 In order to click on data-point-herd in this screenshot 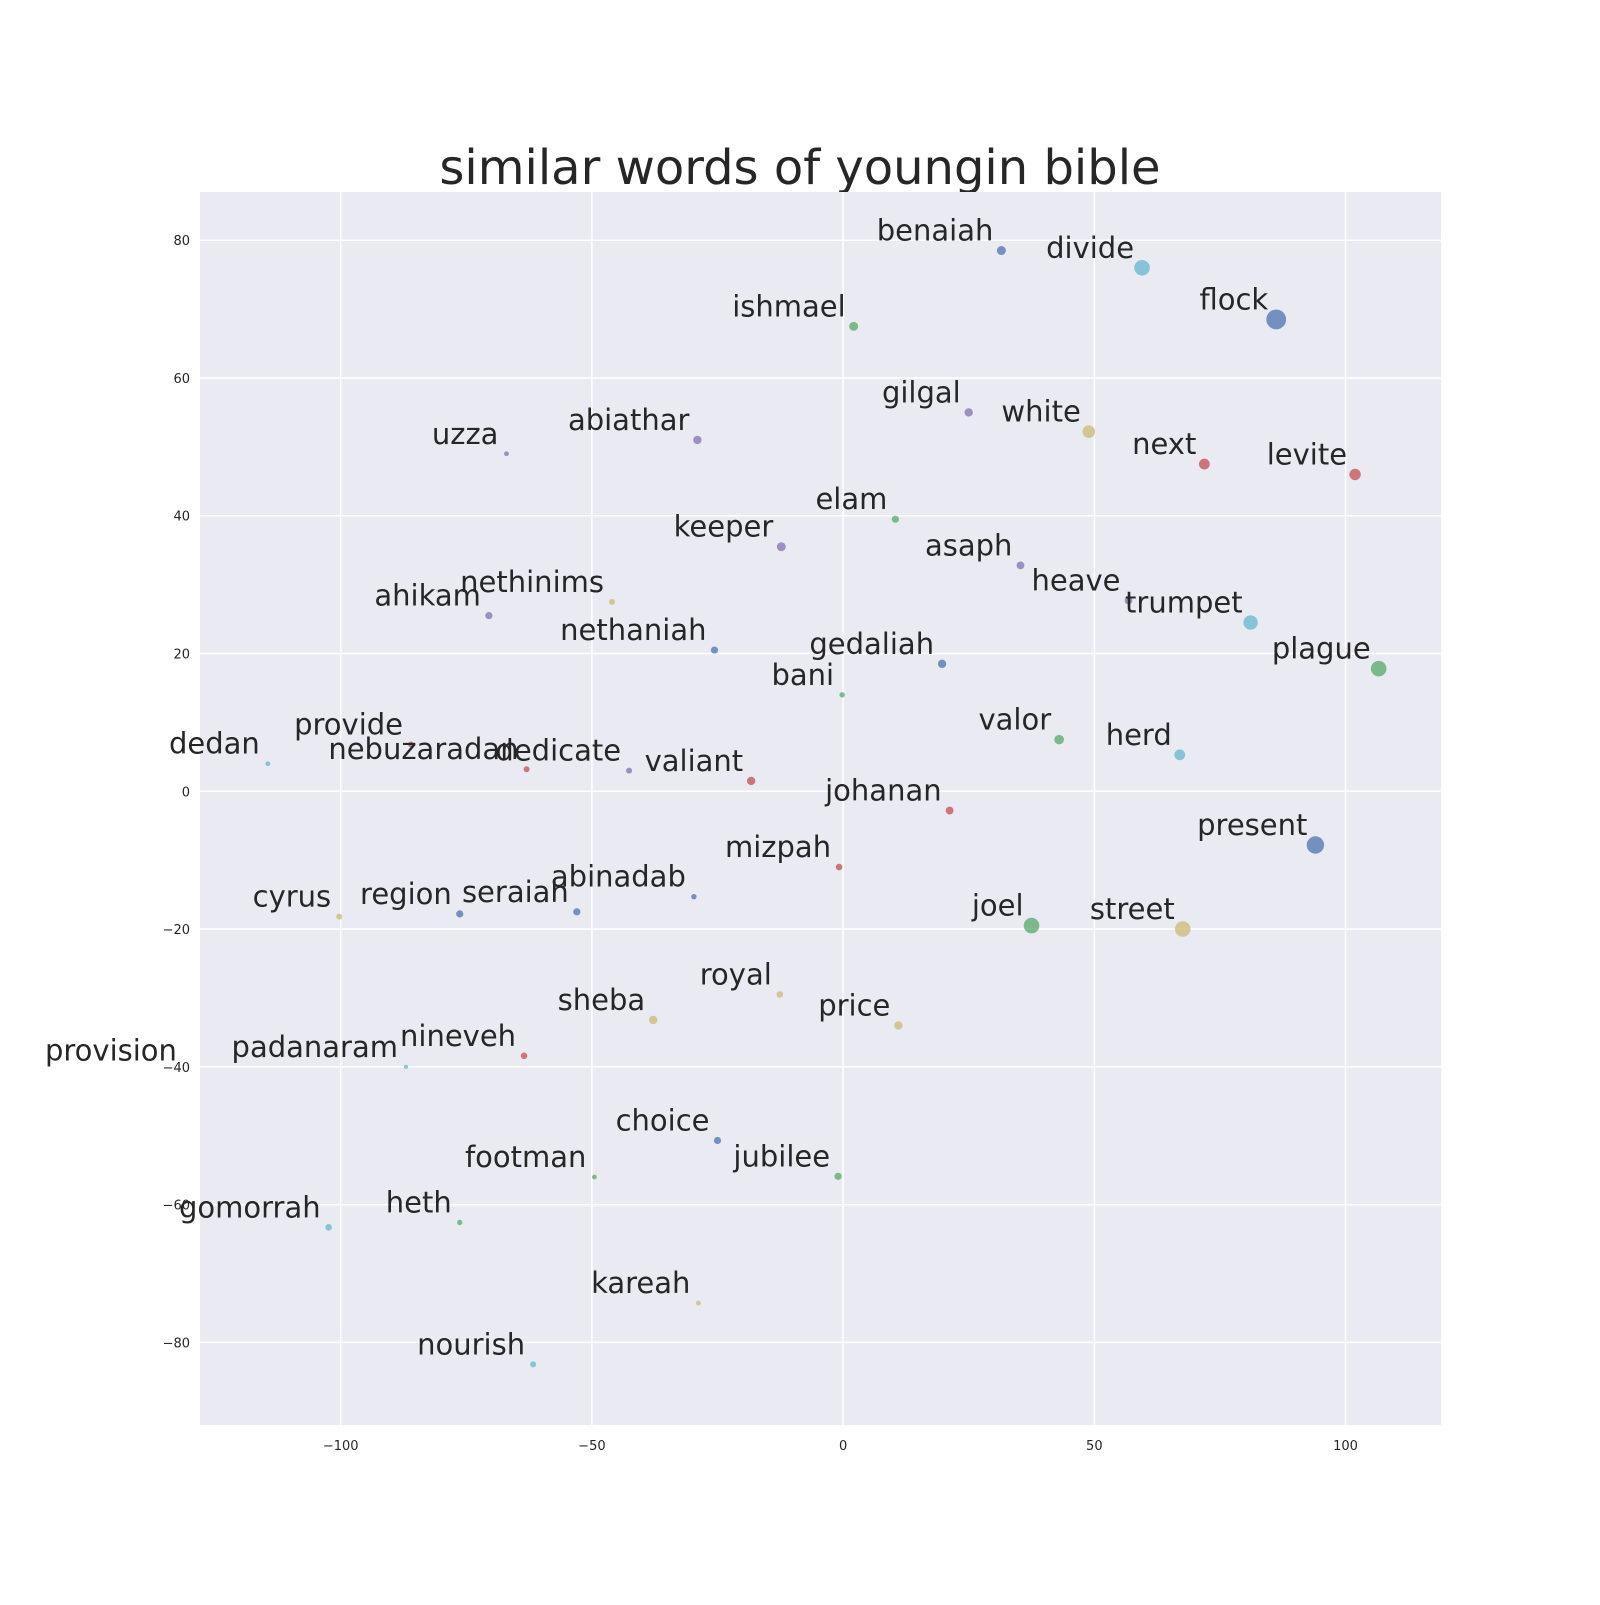, I will do `click(1180, 755)`.